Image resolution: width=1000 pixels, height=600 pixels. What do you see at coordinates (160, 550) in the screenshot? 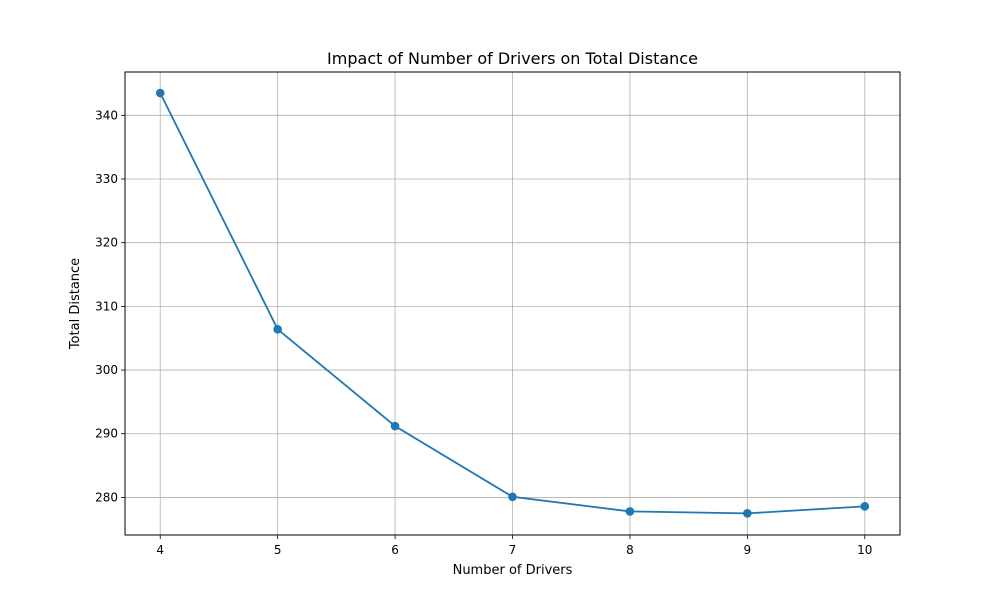
I see `x-tick-label: 4` at bounding box center [160, 550].